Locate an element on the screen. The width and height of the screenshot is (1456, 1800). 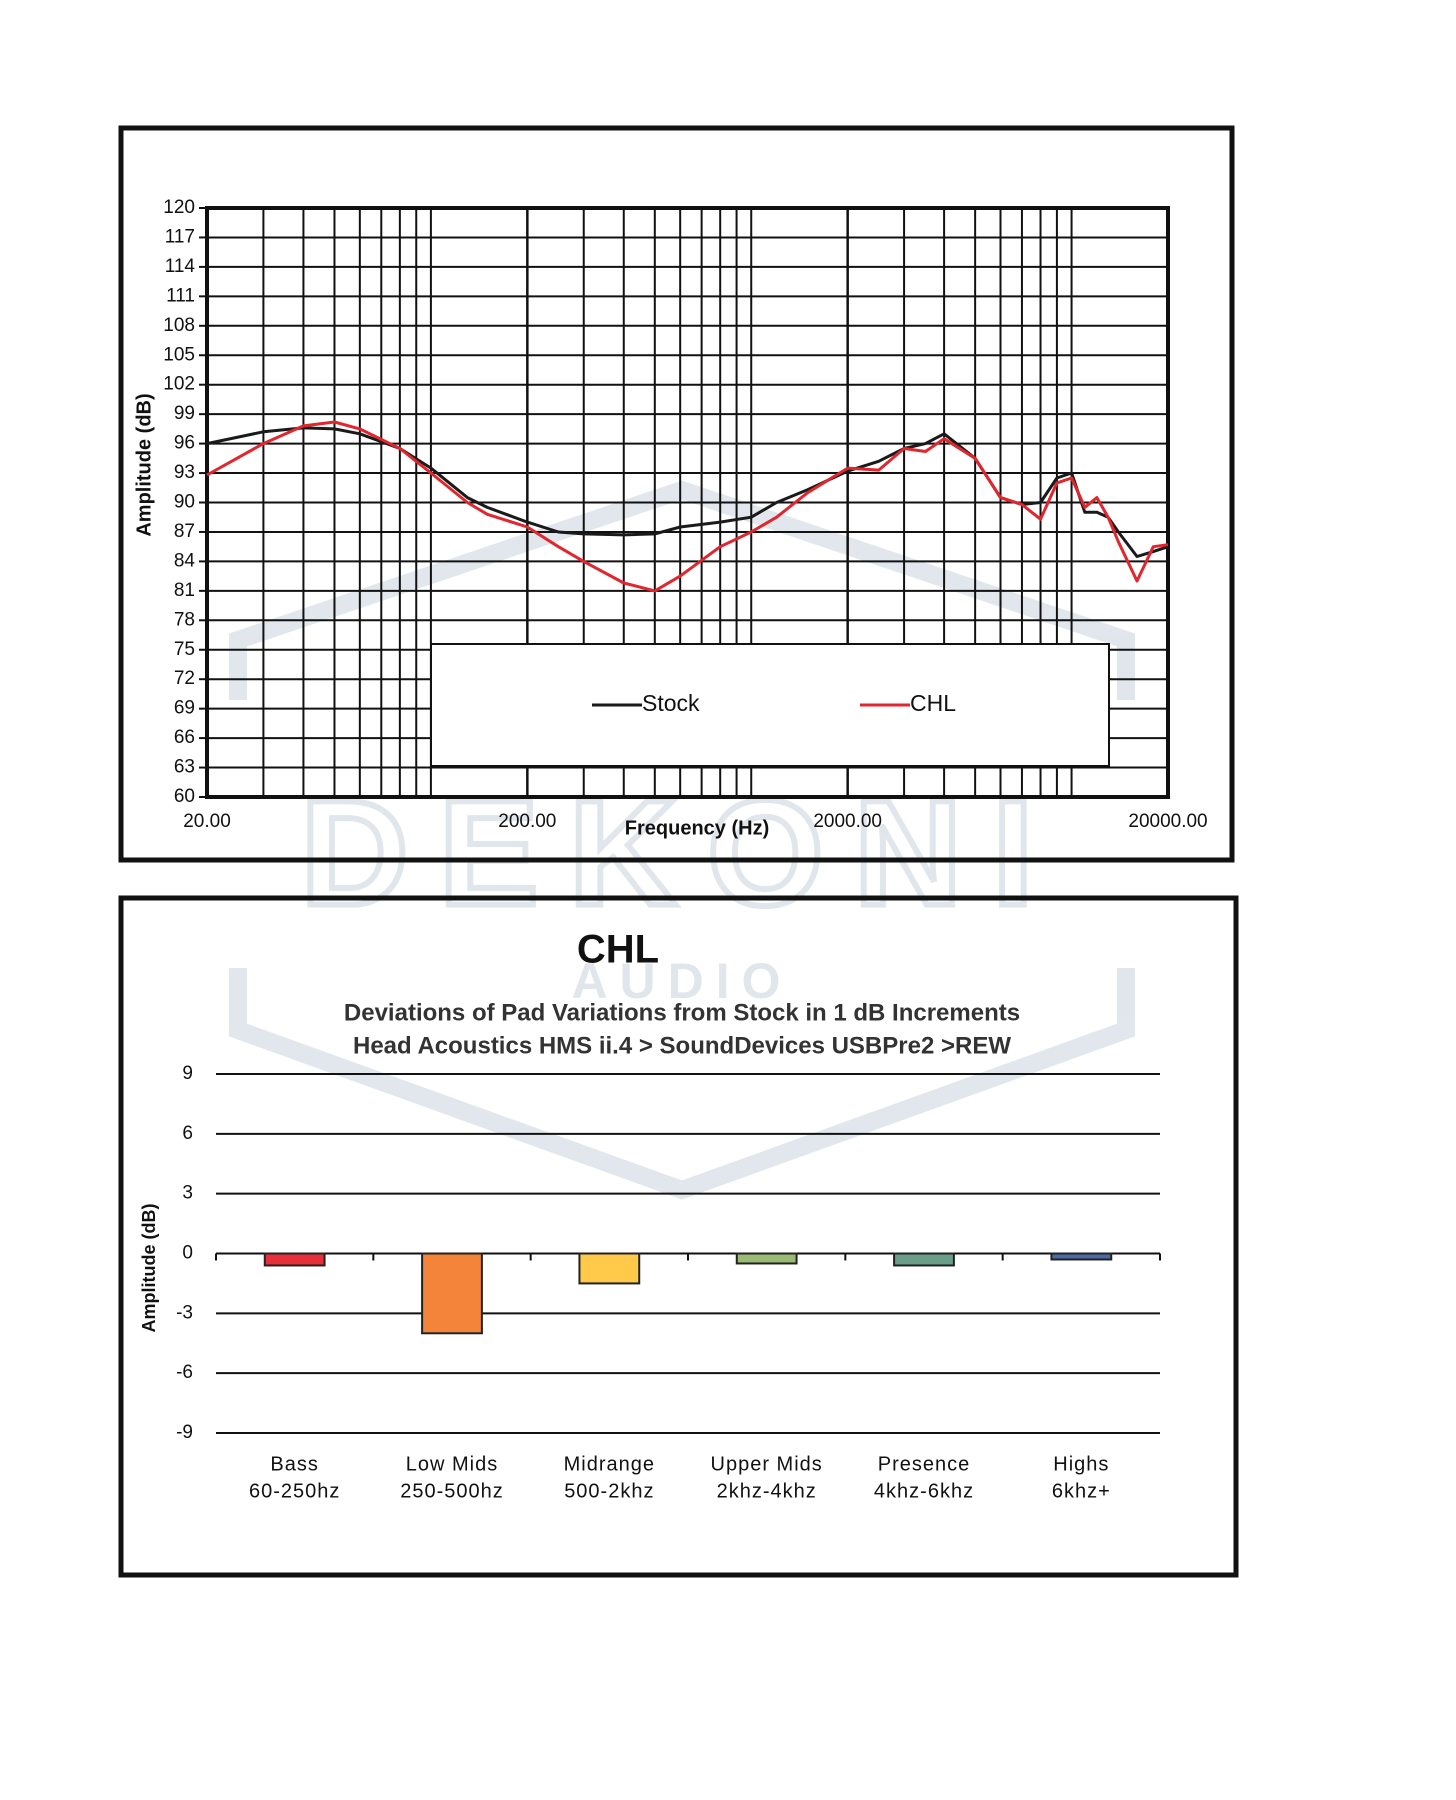
y-tick-label: 84 is located at coordinates (185, 560).